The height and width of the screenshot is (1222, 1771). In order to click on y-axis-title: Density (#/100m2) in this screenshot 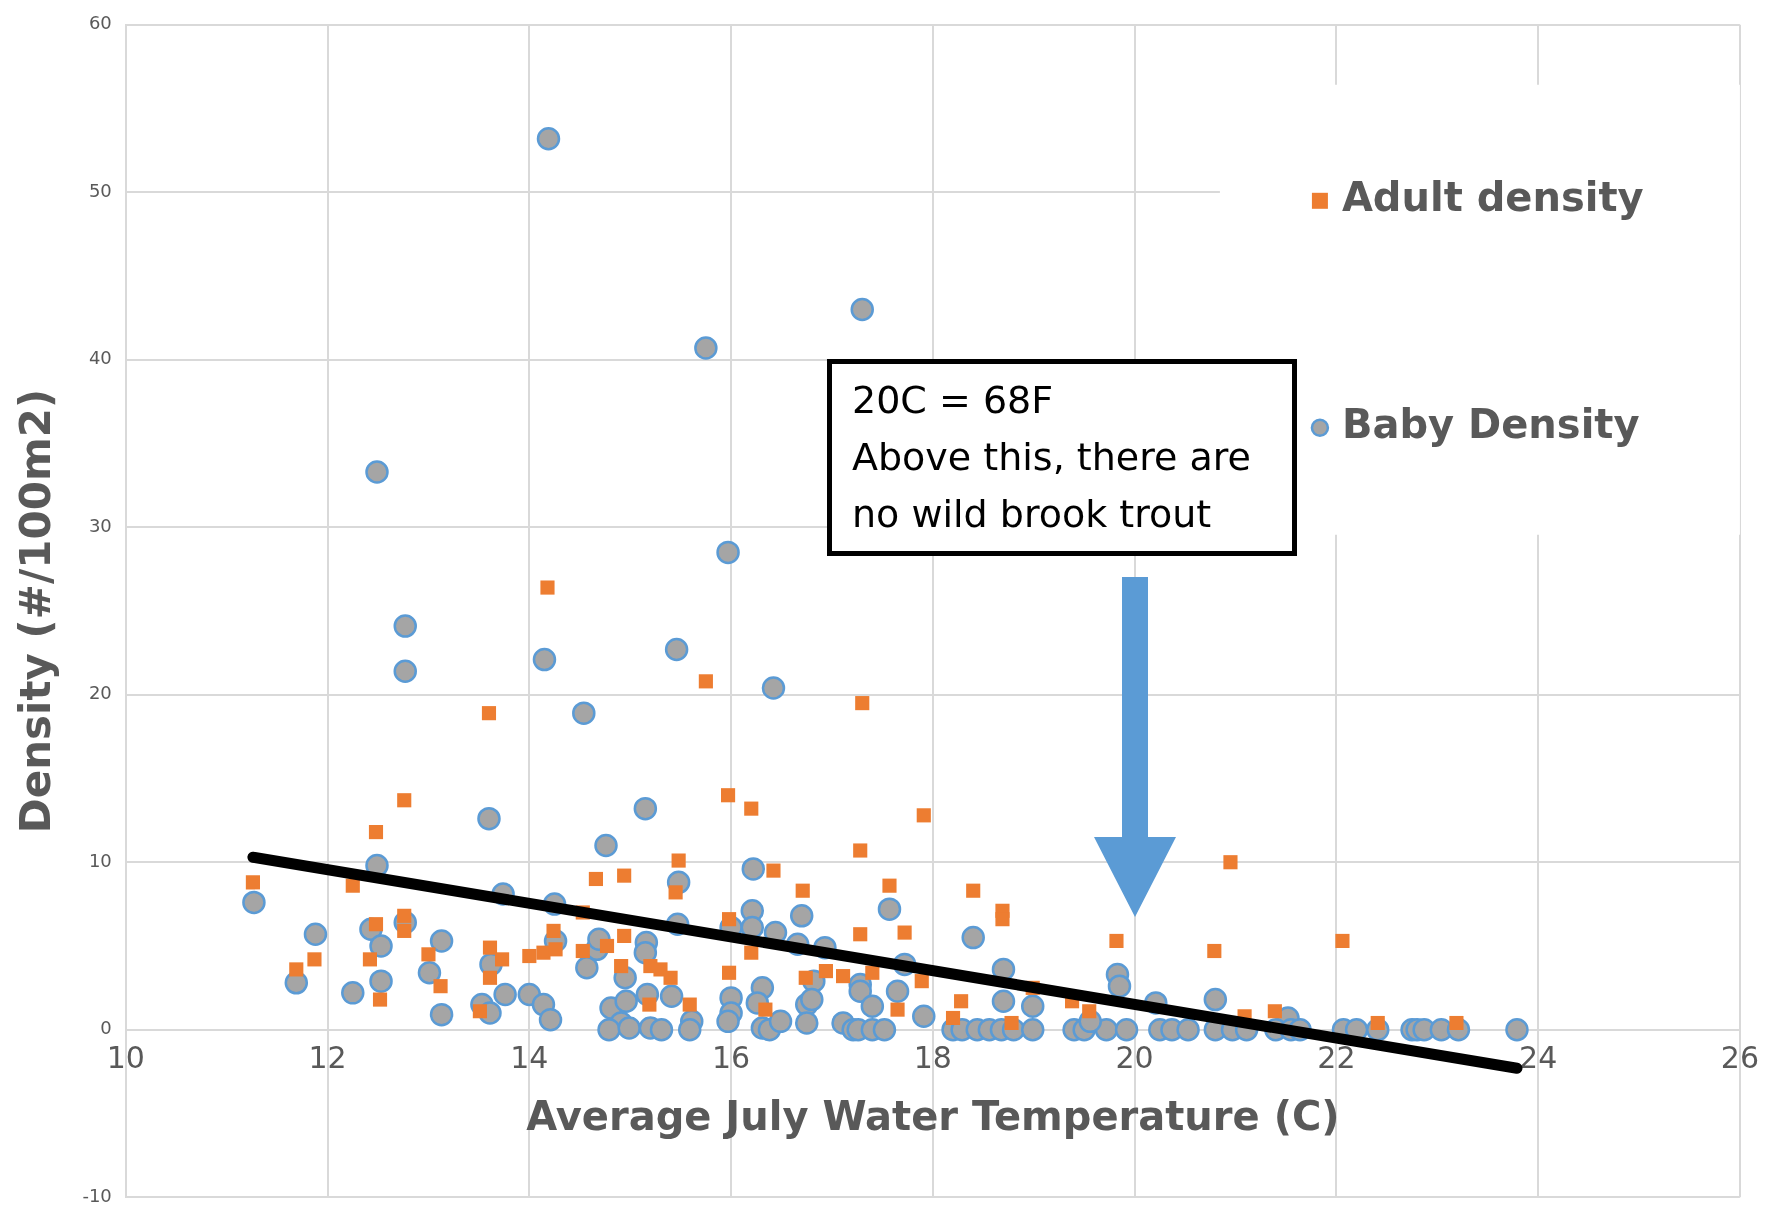, I will do `click(36, 611)`.